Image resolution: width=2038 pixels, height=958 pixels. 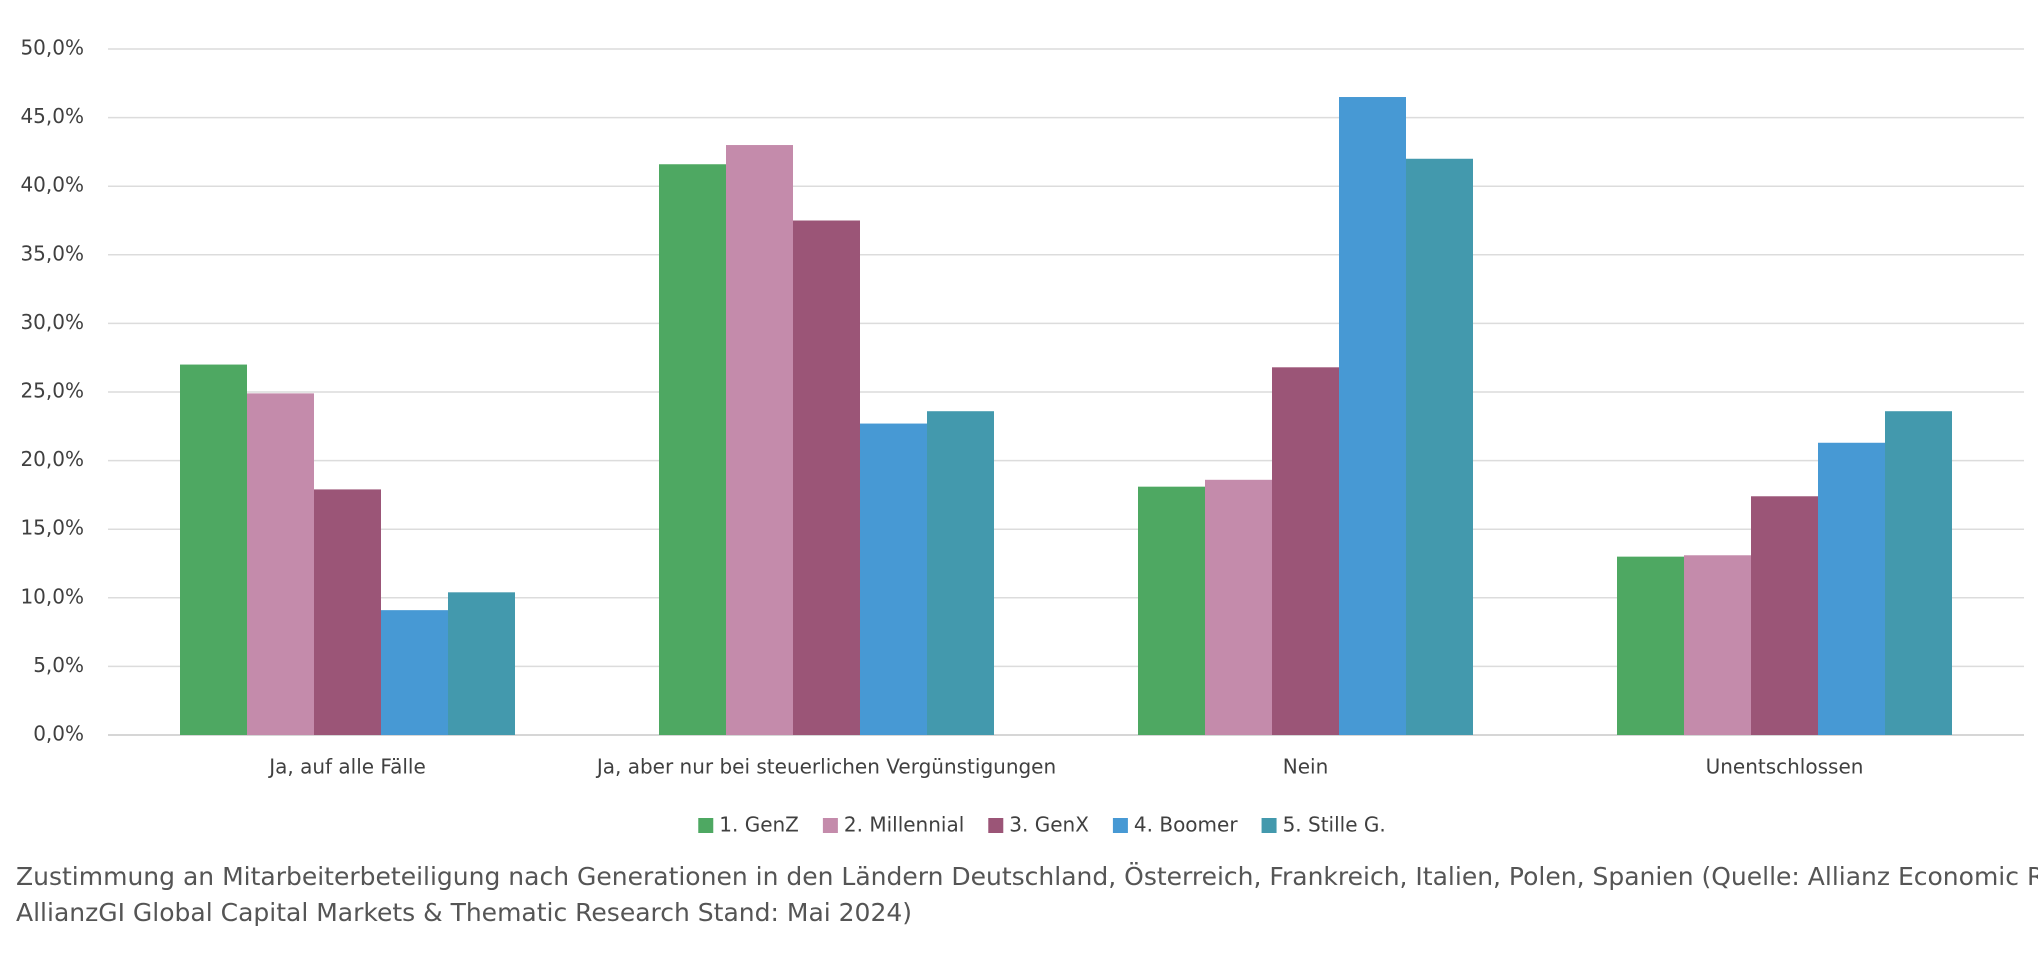 What do you see at coordinates (52, 116) in the screenshot?
I see `y-tick-label: 45,0%` at bounding box center [52, 116].